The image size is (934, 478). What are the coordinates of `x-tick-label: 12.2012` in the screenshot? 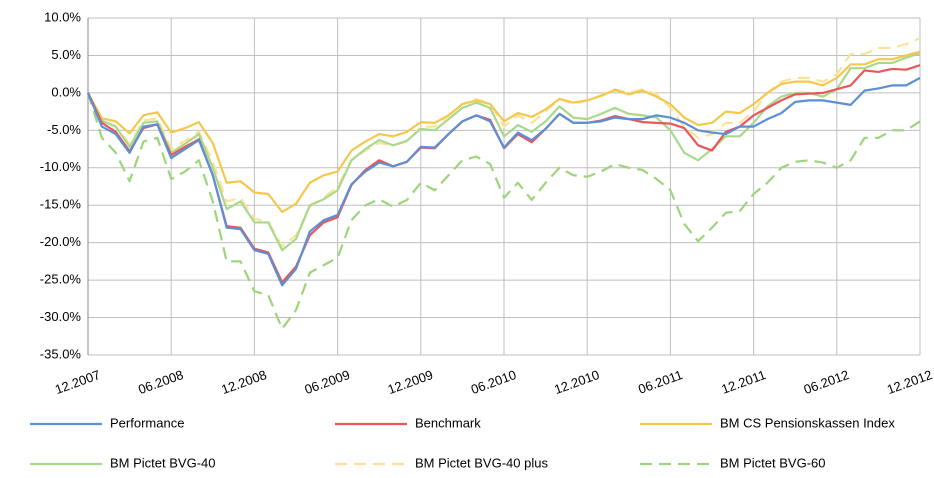 It's located at (909, 382).